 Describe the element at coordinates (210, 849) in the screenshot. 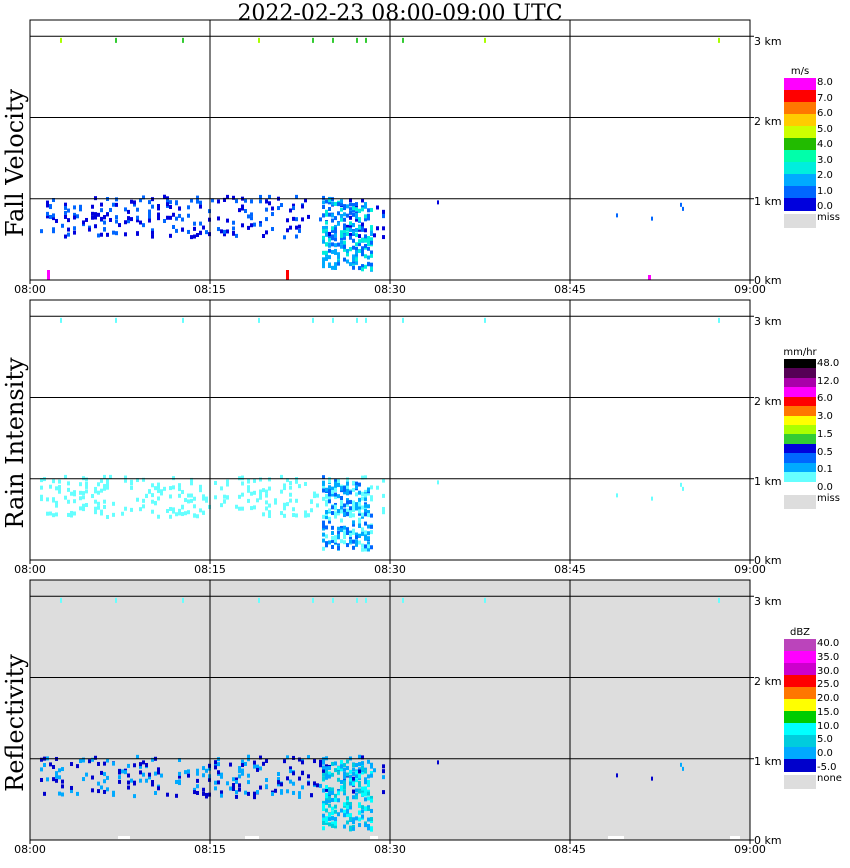

I see `x-tick: 08:15` at that location.